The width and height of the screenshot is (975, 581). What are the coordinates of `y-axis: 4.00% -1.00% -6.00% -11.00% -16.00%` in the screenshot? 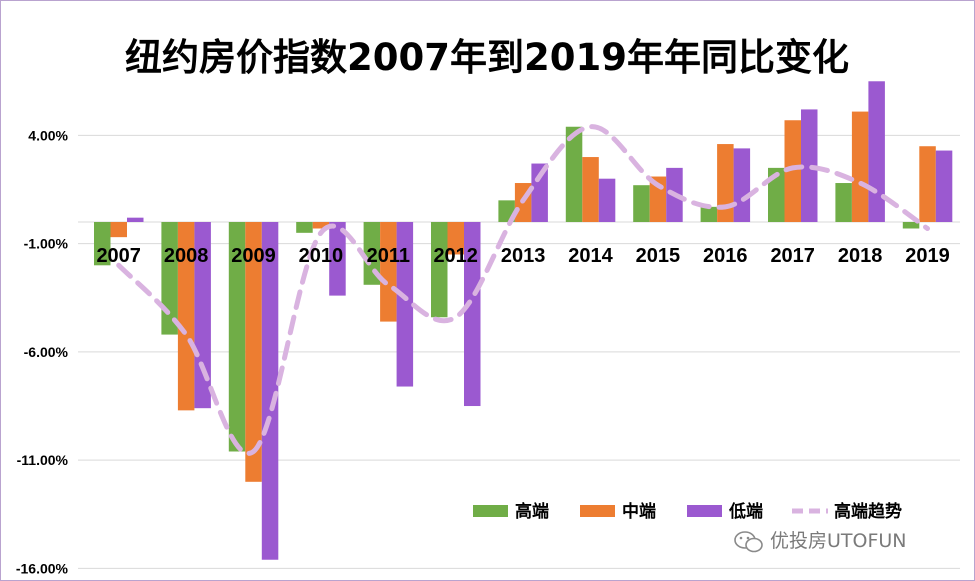 It's located at (42, 351).